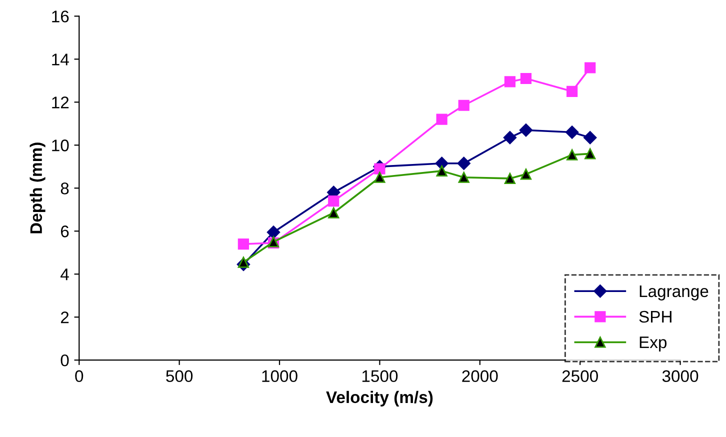 Image resolution: width=726 pixels, height=437 pixels. Describe the element at coordinates (280, 376) in the screenshot. I see `x-tick-label: 1000` at that location.